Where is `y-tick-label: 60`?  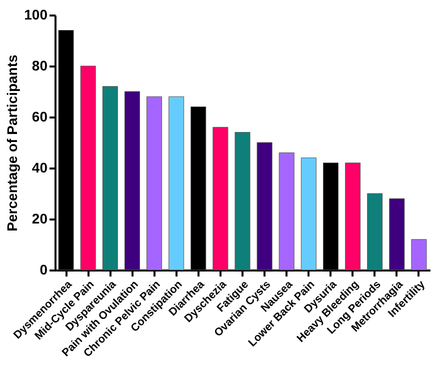 y-tick-label: 60 is located at coordinates (40, 116).